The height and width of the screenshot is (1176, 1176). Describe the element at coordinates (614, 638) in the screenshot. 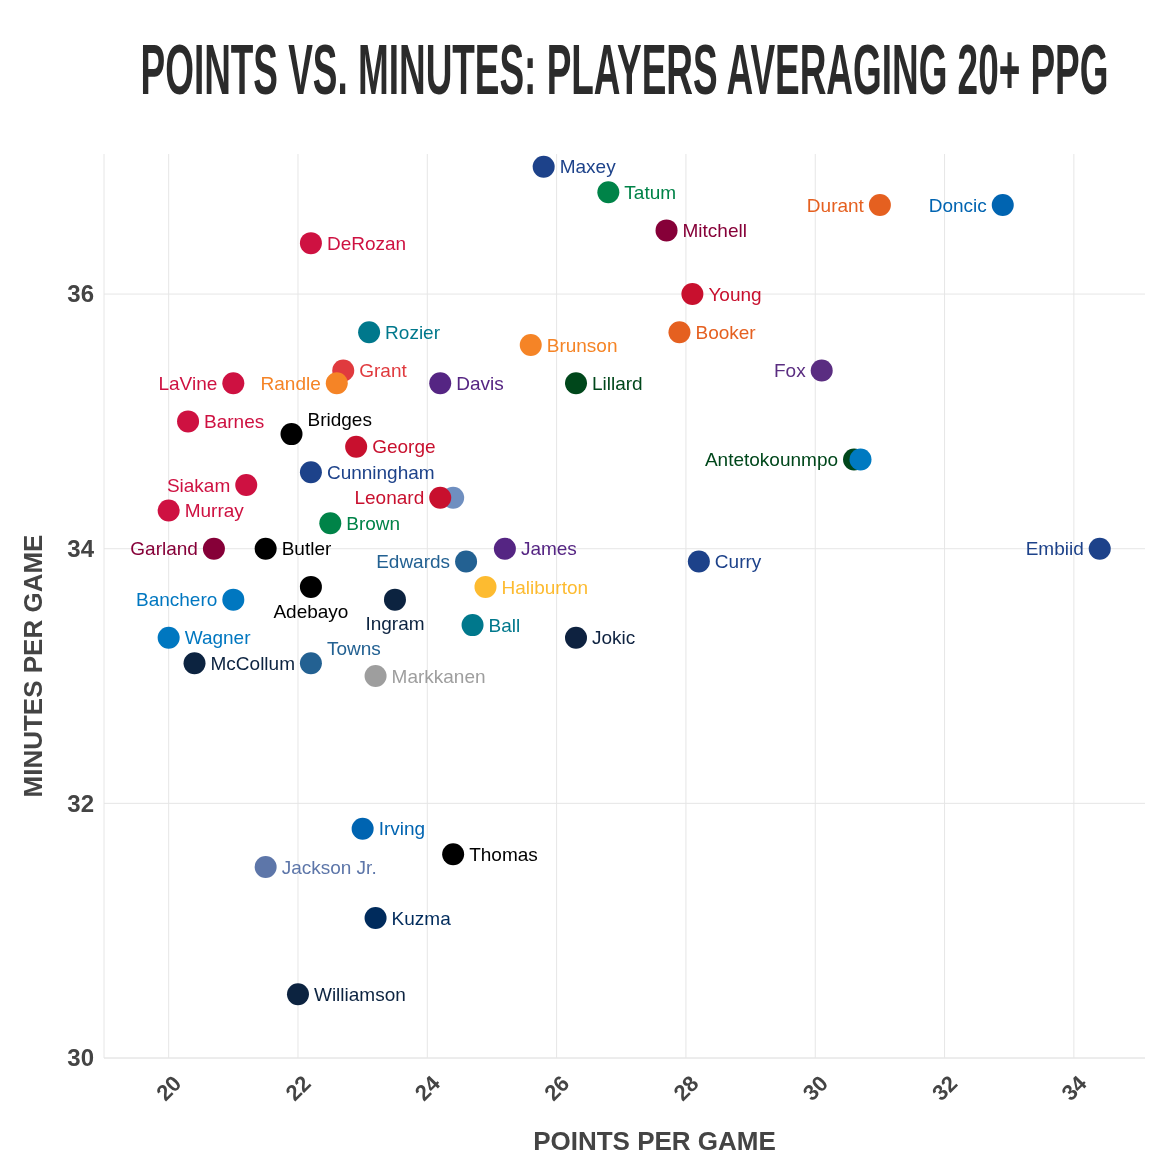

I see `series-label: Jokic` at that location.